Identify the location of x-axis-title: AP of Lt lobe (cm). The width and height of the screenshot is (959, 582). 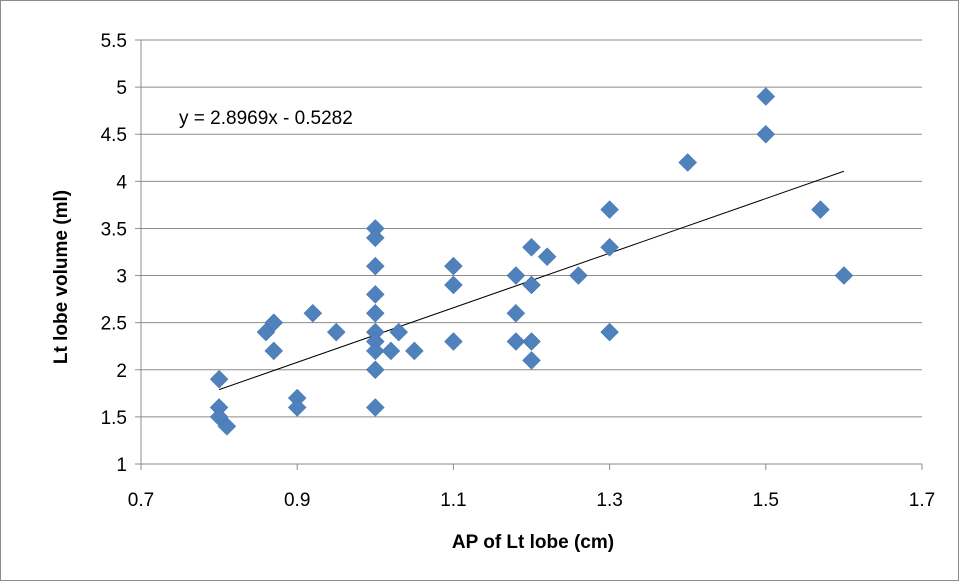
(533, 542).